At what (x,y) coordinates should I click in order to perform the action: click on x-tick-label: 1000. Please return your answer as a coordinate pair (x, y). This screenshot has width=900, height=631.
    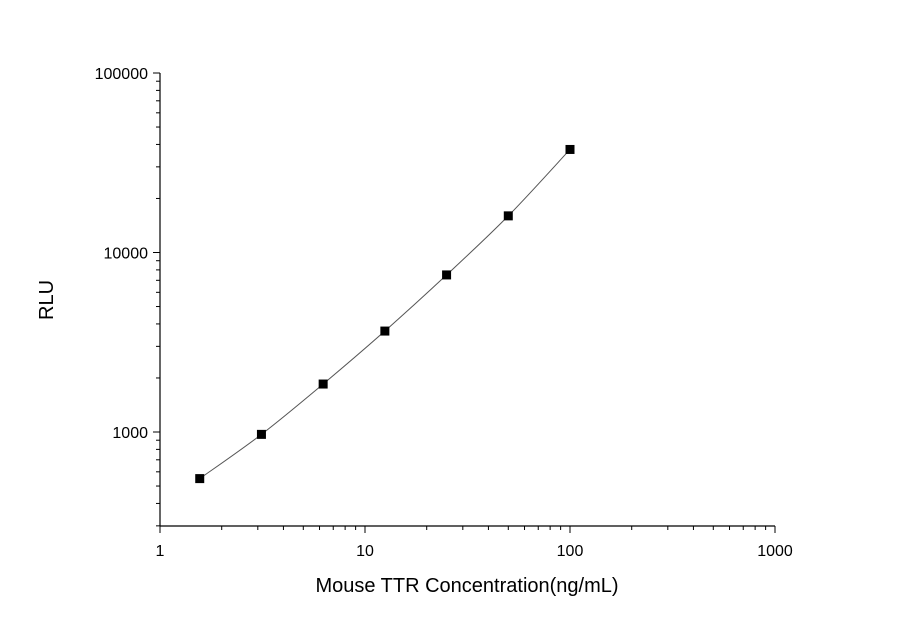
    Looking at the image, I should click on (775, 551).